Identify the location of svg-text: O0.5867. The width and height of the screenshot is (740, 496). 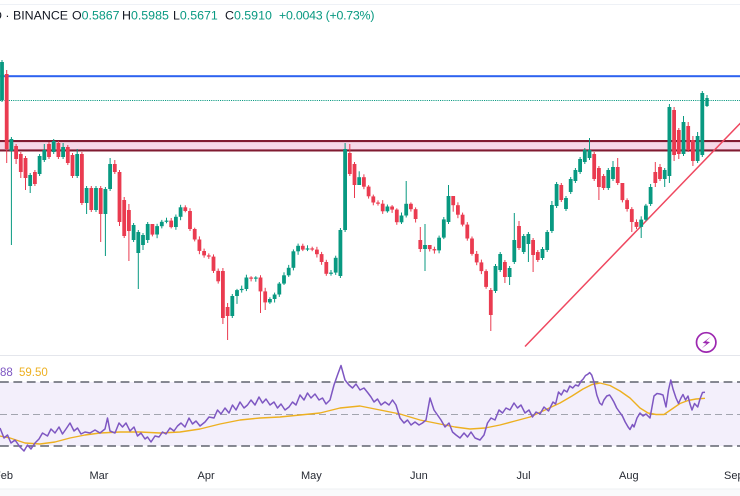
(96, 16).